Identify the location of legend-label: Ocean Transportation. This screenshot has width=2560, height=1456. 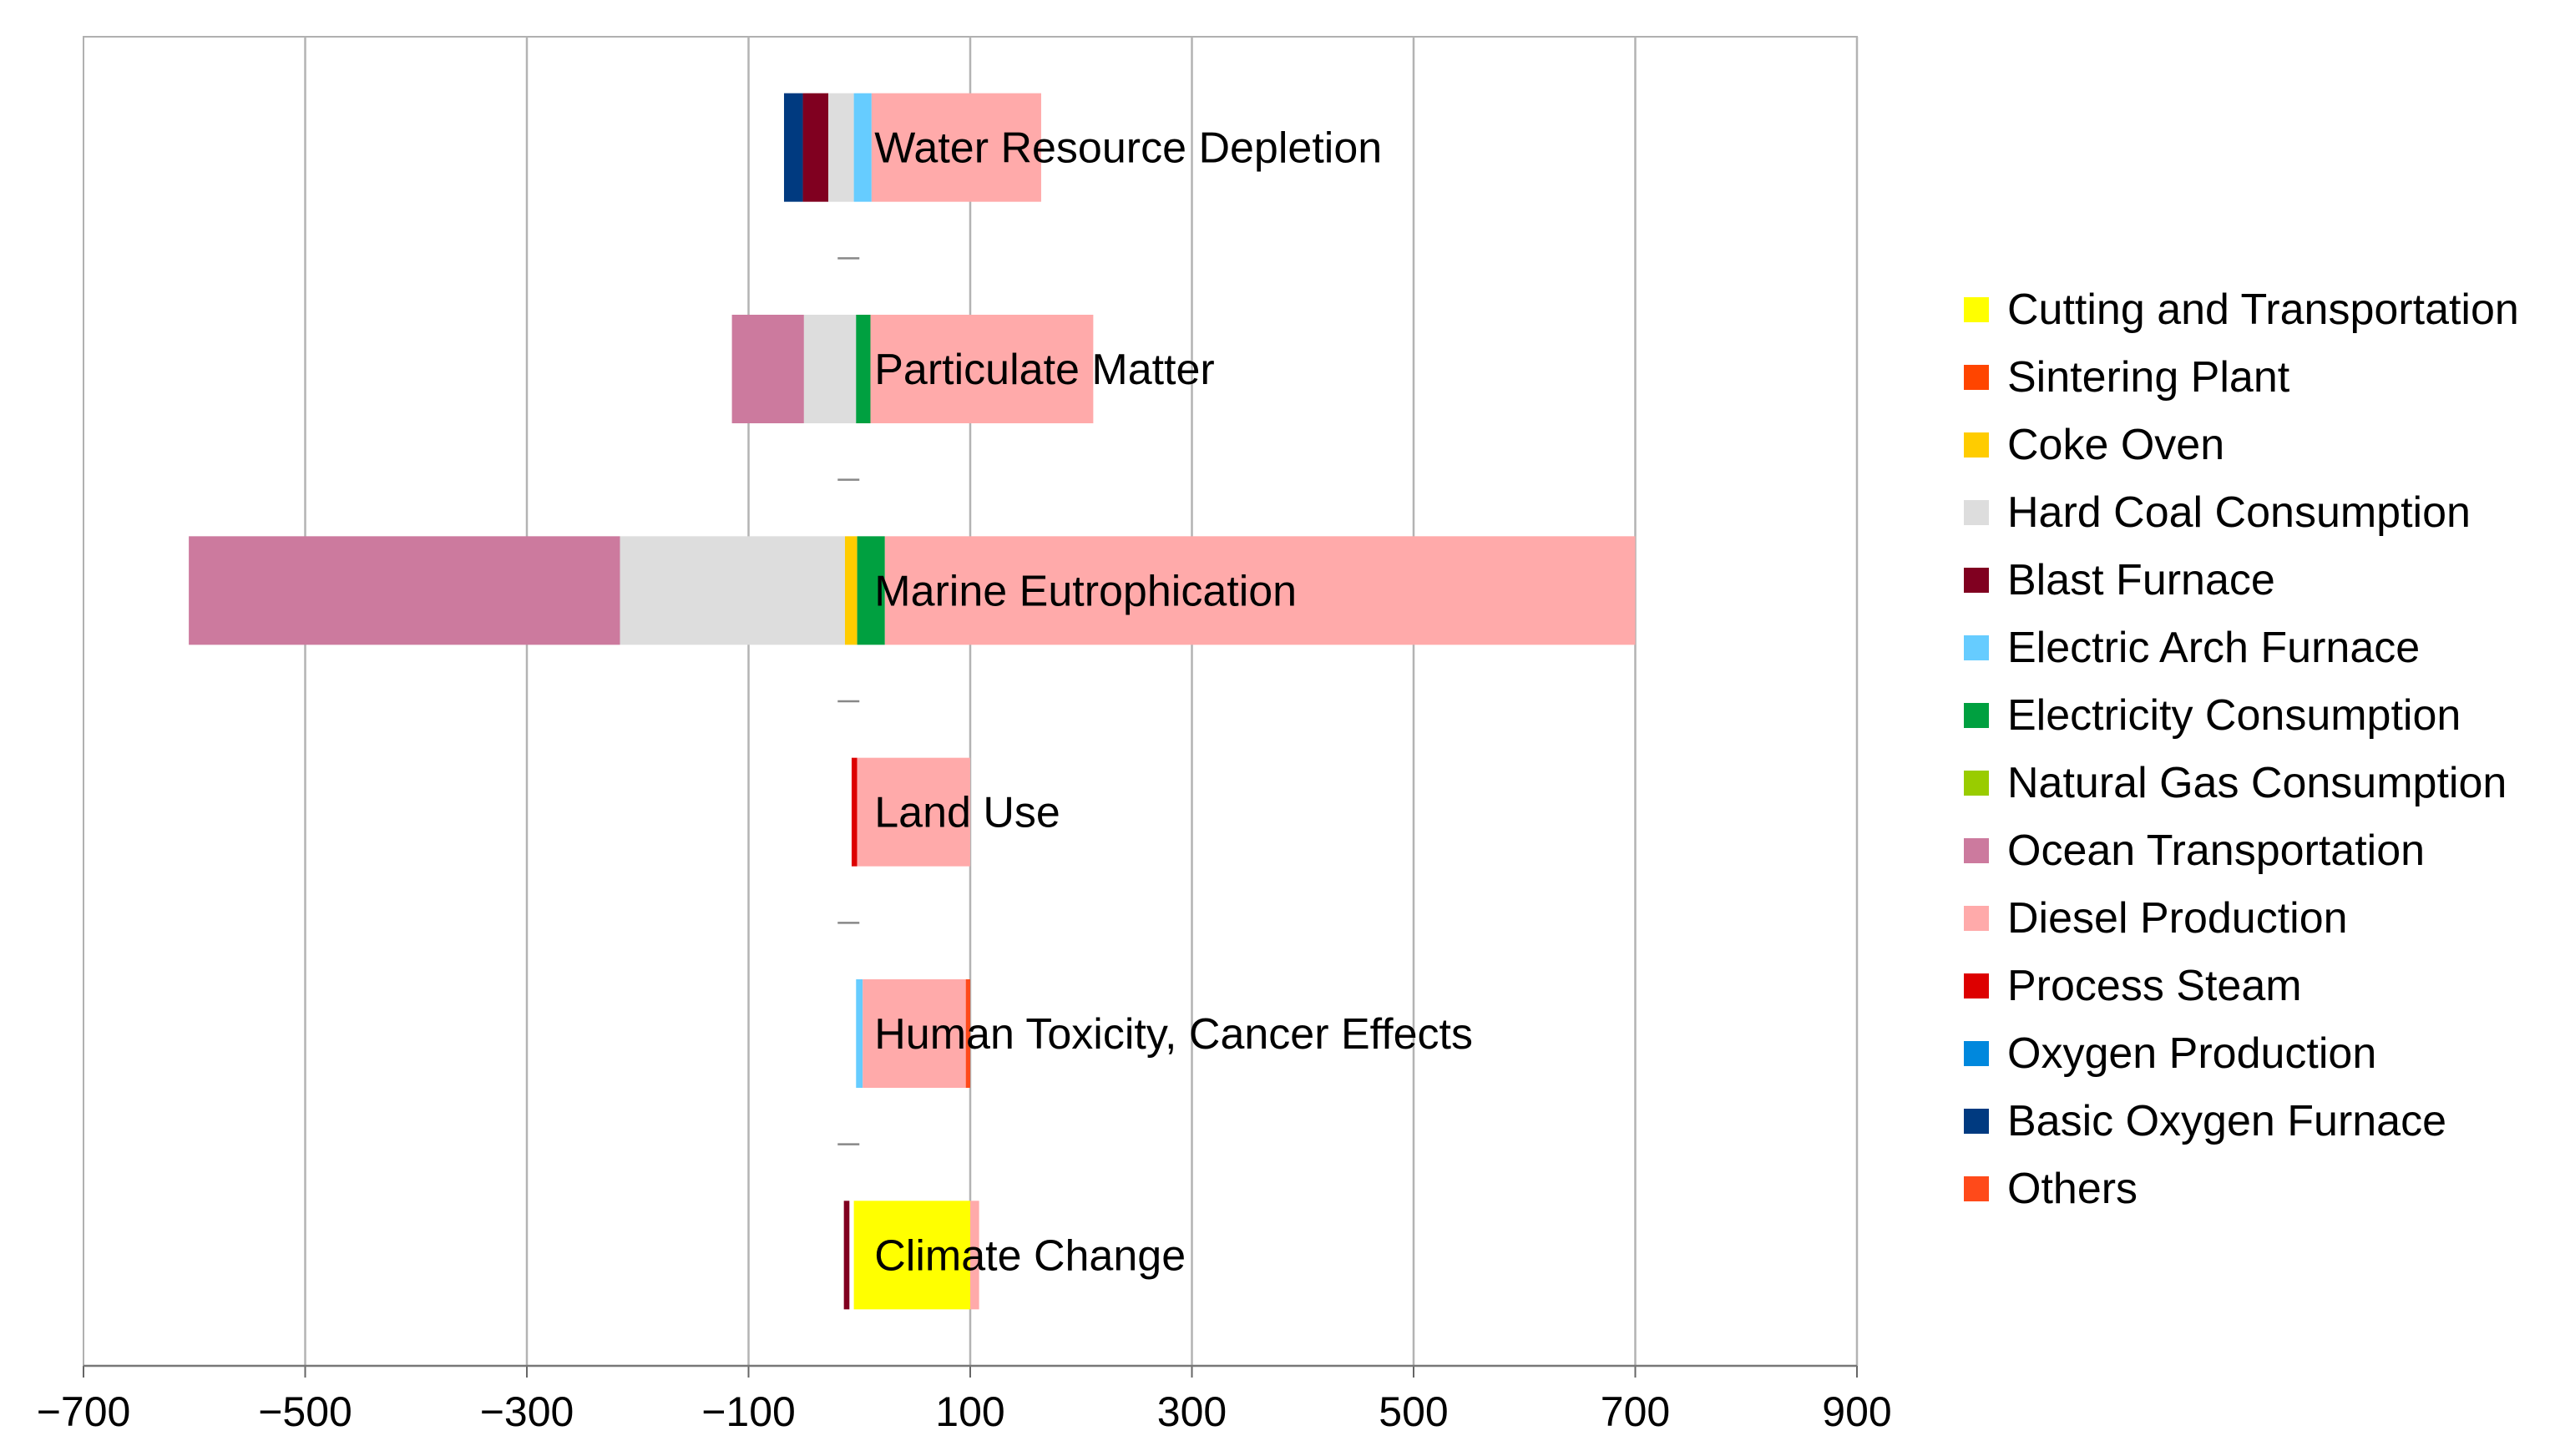
(2216, 850).